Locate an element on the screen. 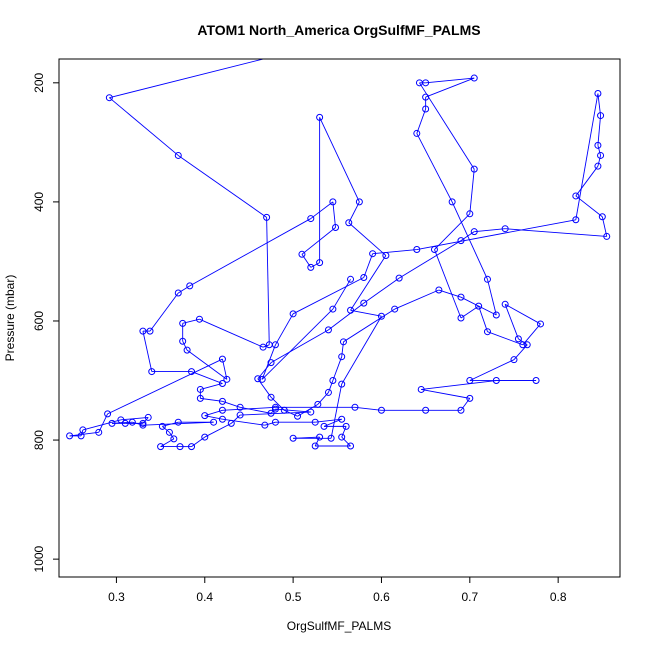 The width and height of the screenshot is (650, 650). x-axis-label: OrgSulfMF_PALMS is located at coordinates (339, 626).